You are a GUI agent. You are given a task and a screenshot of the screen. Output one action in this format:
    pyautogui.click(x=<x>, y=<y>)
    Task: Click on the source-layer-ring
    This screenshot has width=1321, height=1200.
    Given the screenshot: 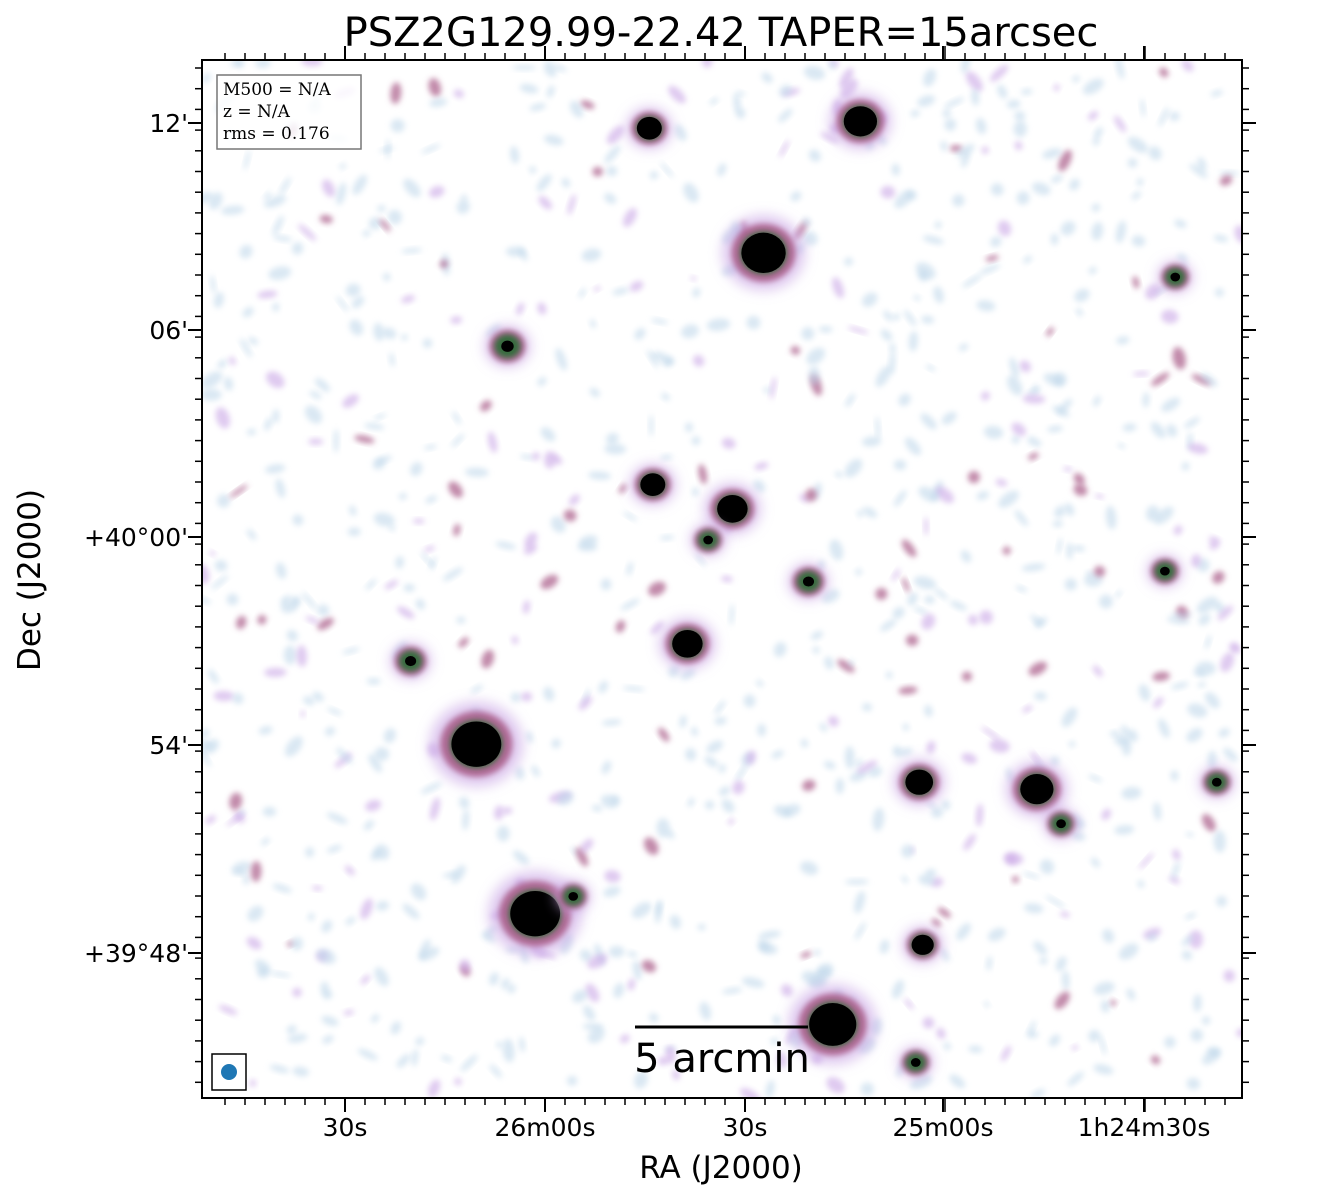 What is the action you would take?
    pyautogui.click(x=1061, y=824)
    